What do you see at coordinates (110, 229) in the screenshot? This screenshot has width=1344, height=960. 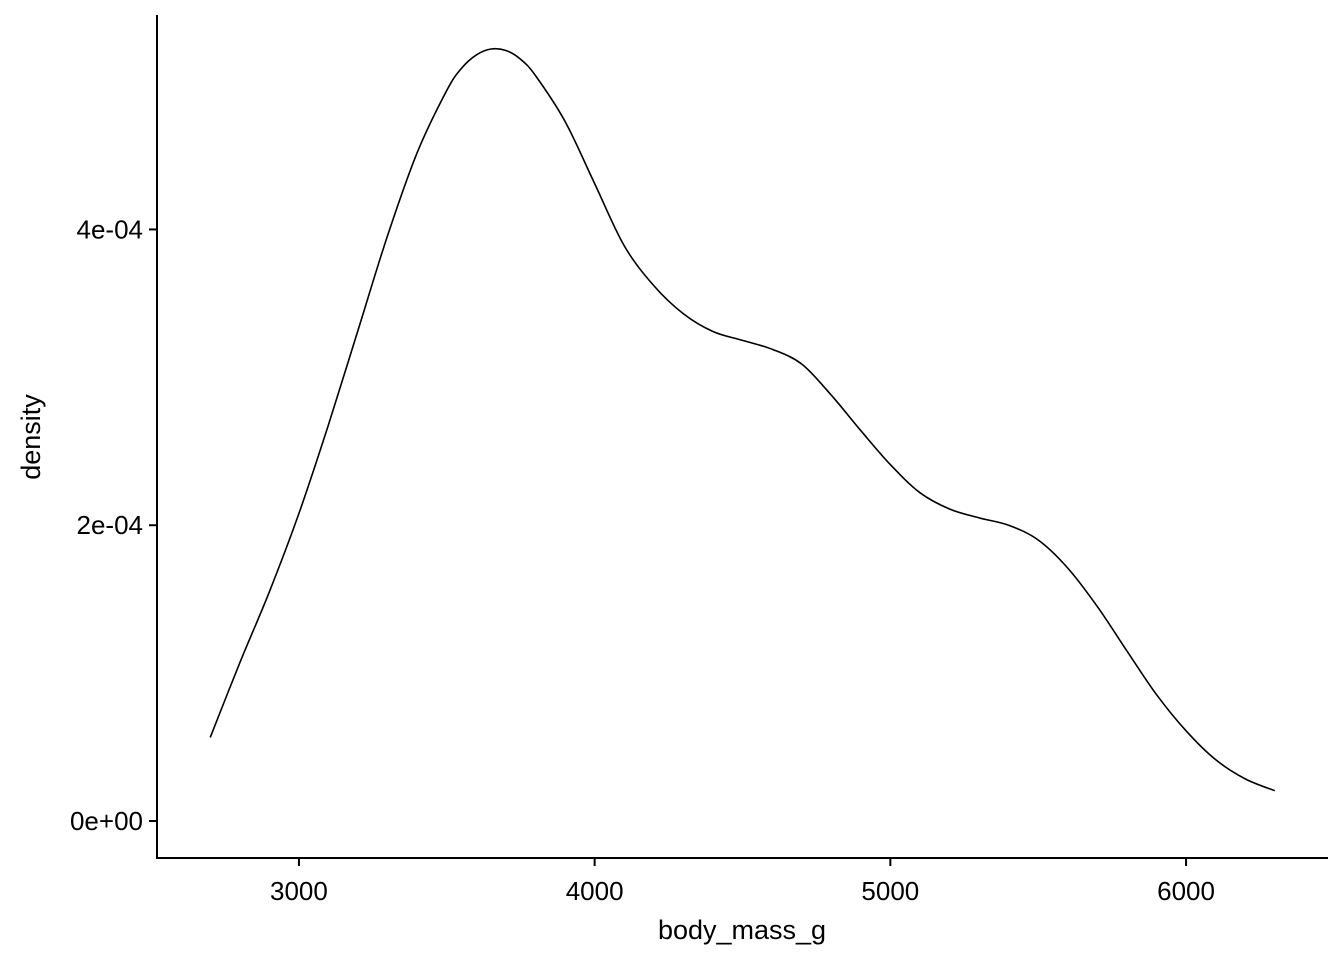 I see `y-tick-label: 4e-04` at bounding box center [110, 229].